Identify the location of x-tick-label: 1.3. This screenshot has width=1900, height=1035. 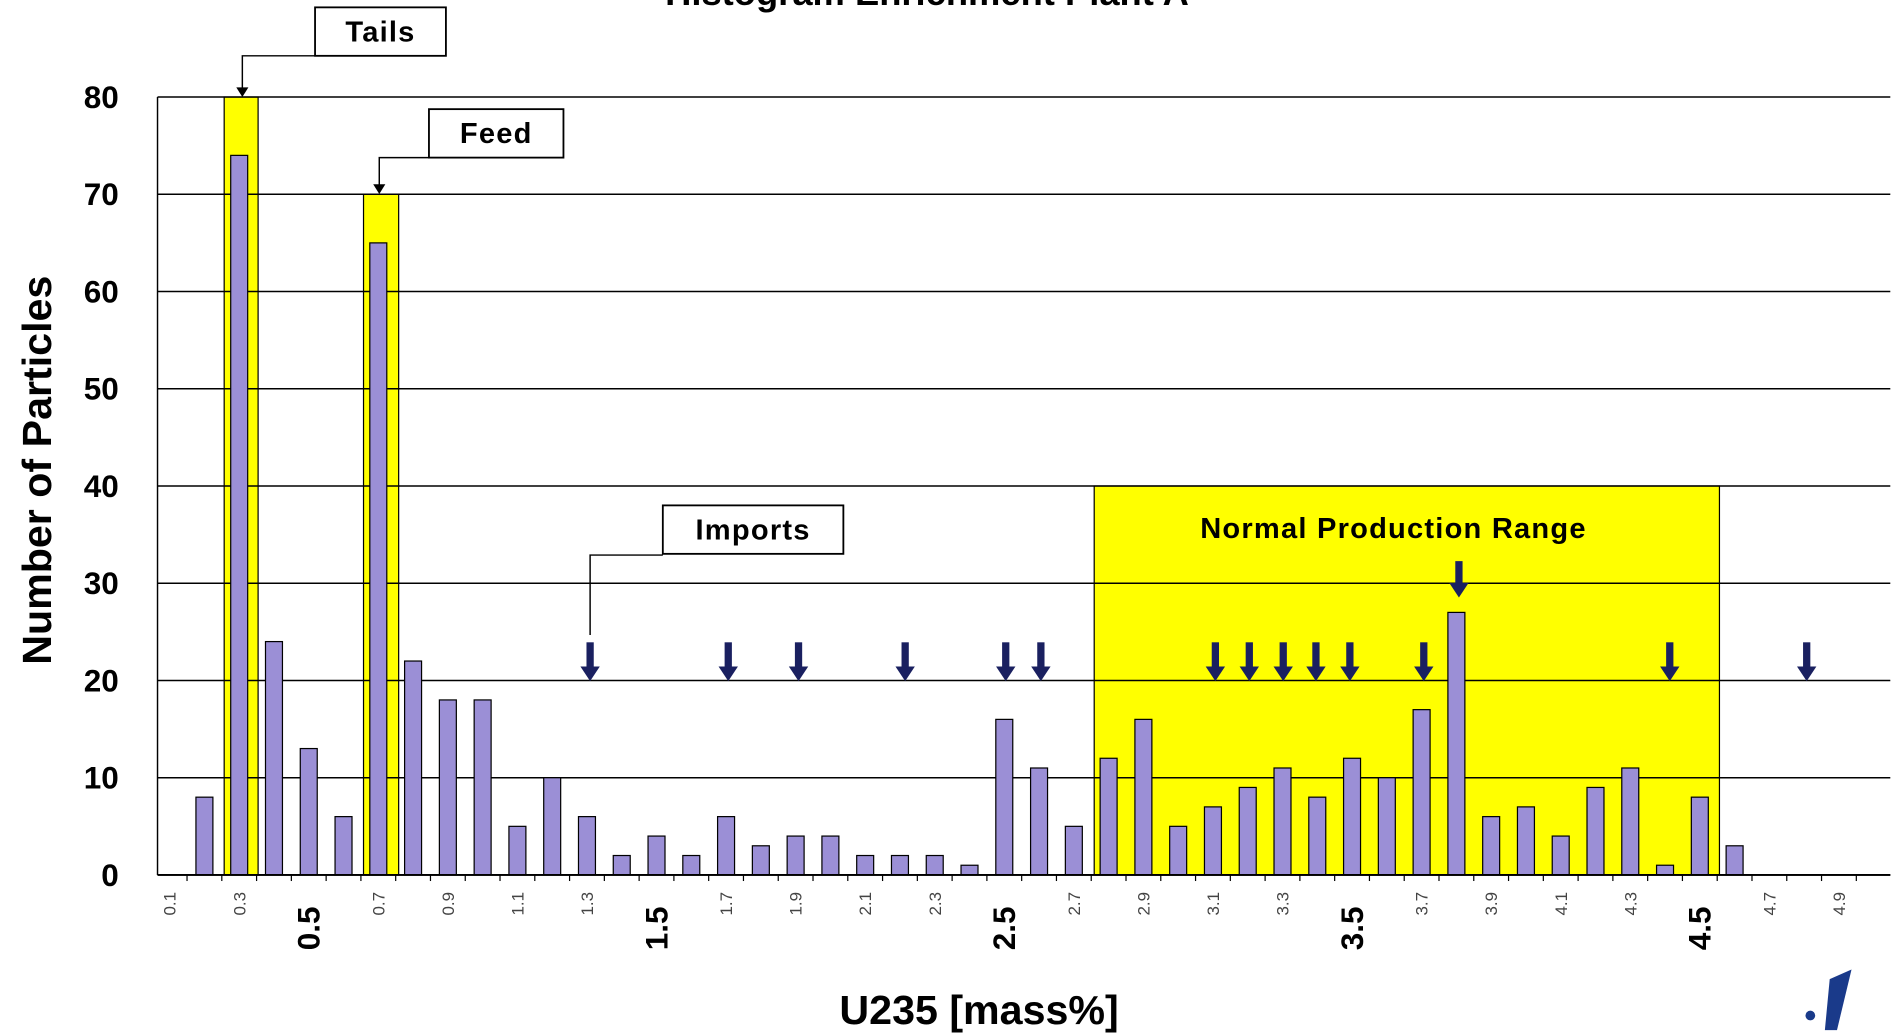
(587, 904).